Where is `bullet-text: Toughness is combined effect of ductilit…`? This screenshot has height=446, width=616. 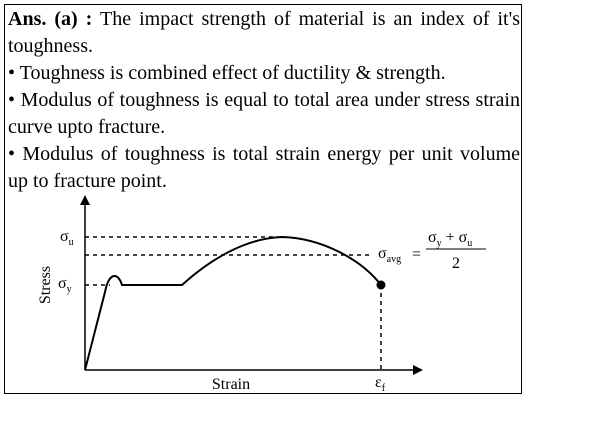
bullet-text: Toughness is combined effect of ductilit… is located at coordinates (230, 73).